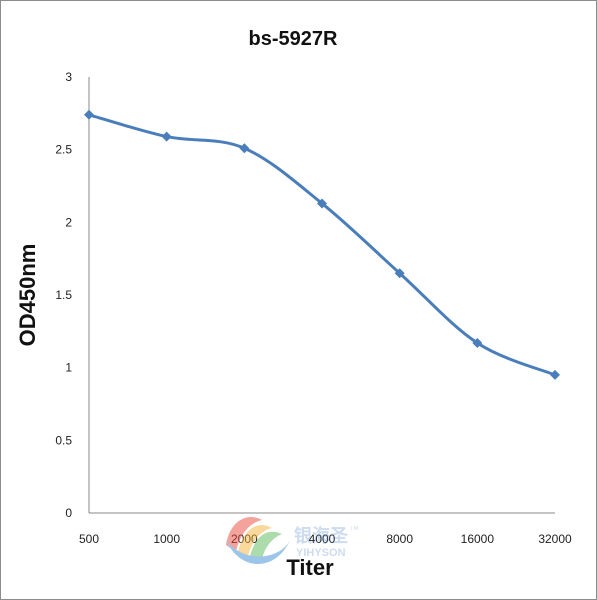  I want to click on watermark-swoosh-red, so click(244, 534).